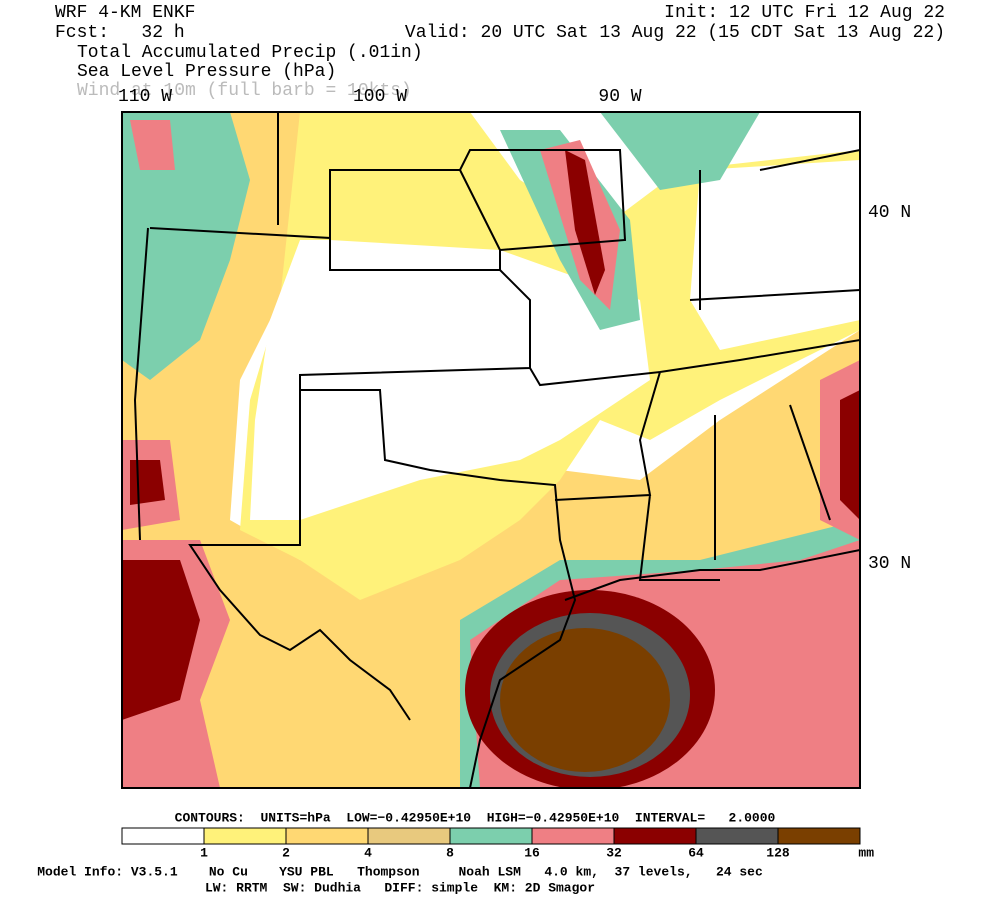  What do you see at coordinates (250, 53) in the screenshot?
I see `field-label: Total Accumulated Precip (.01in)` at bounding box center [250, 53].